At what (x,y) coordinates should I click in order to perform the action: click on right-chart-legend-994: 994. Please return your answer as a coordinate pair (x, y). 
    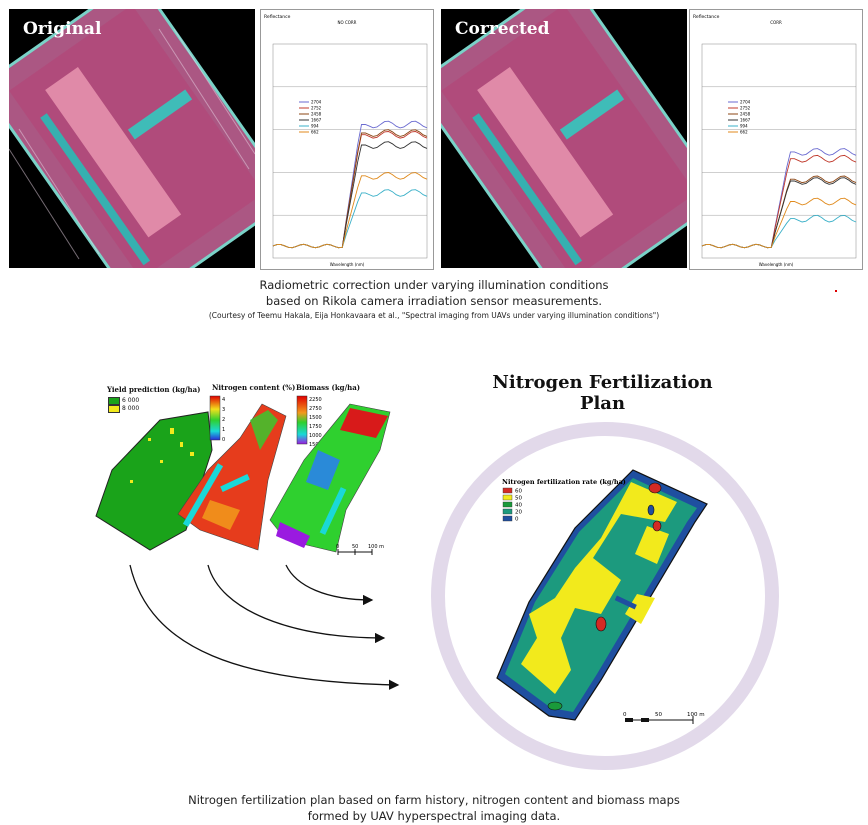
    Looking at the image, I should click on (744, 126).